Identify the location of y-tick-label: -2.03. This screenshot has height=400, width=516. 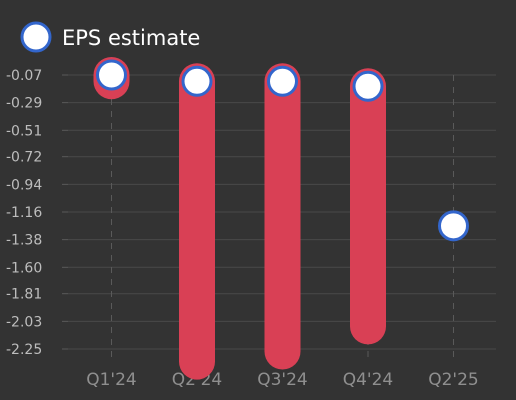
(24, 322).